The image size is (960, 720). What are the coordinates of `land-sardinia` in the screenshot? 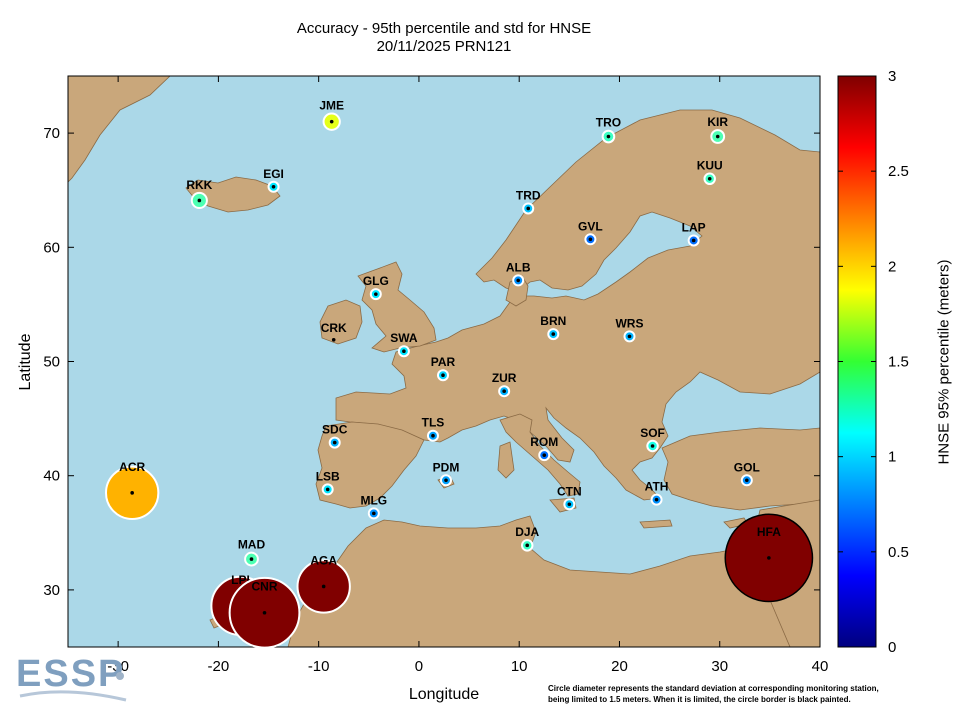 It's located at (506, 460).